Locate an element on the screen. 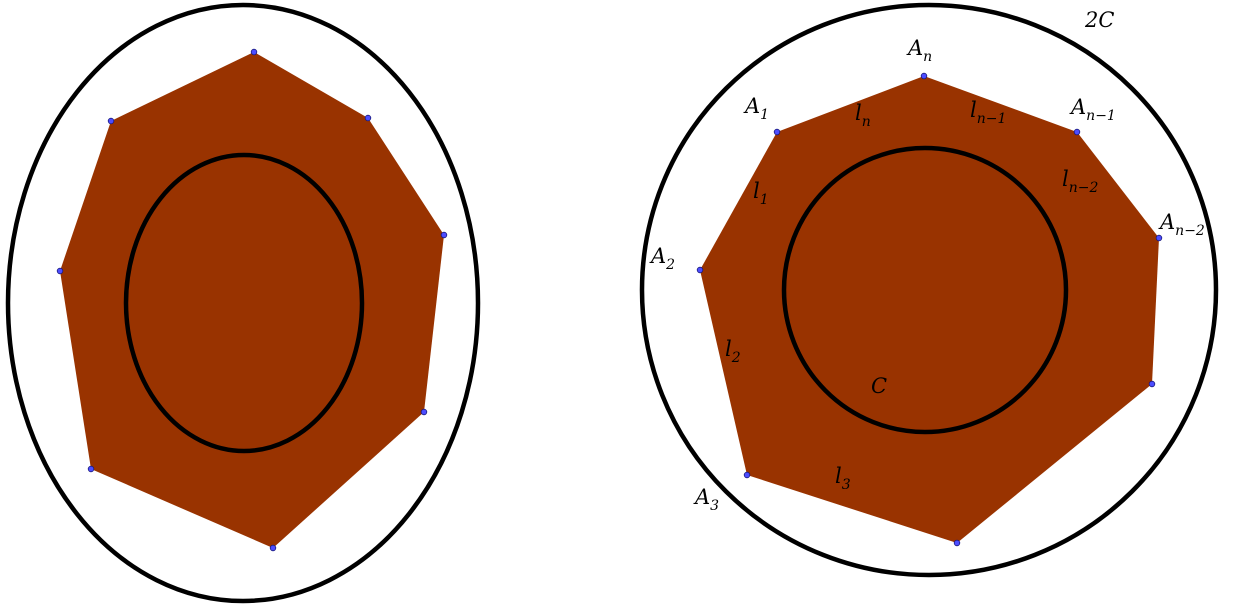  side-label-l3: l3 is located at coordinates (843, 478).